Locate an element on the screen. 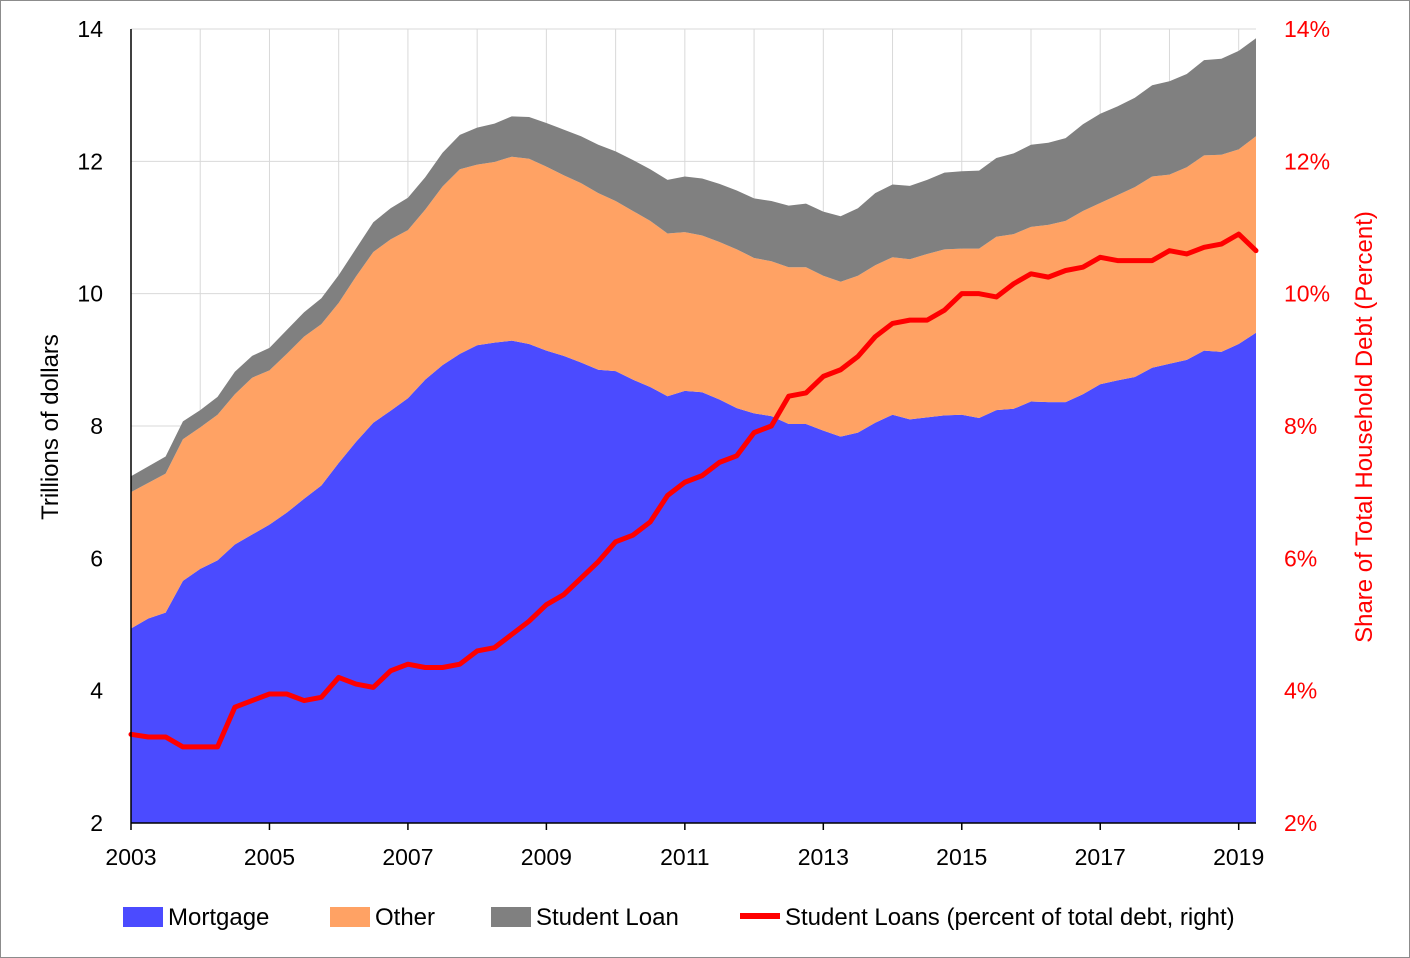  y-tick-label-right: 10% is located at coordinates (1307, 294).